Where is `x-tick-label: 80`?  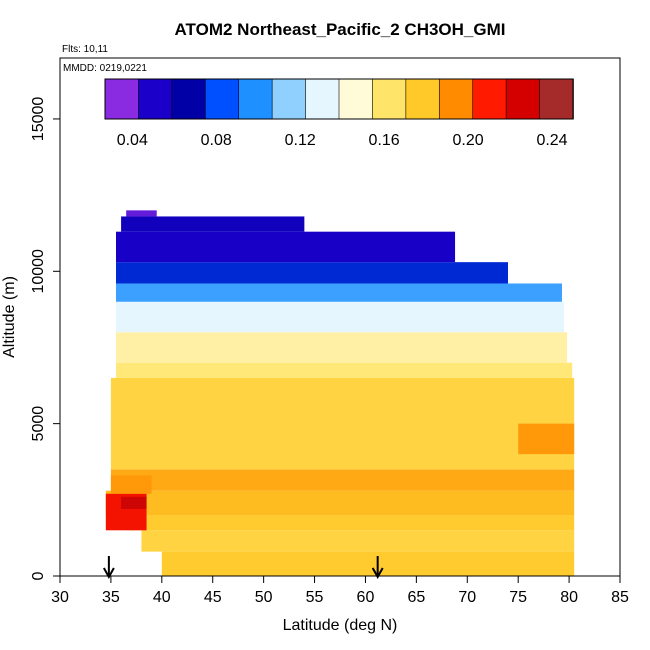 x-tick-label: 80 is located at coordinates (569, 597).